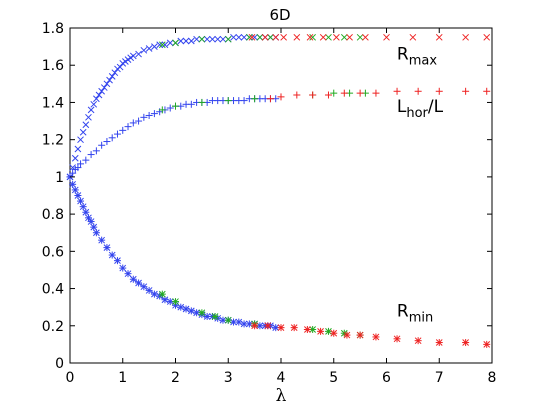 The height and width of the screenshot is (410, 545). What do you see at coordinates (53, 66) in the screenshot?
I see `y-tick-label: 1.6` at bounding box center [53, 66].